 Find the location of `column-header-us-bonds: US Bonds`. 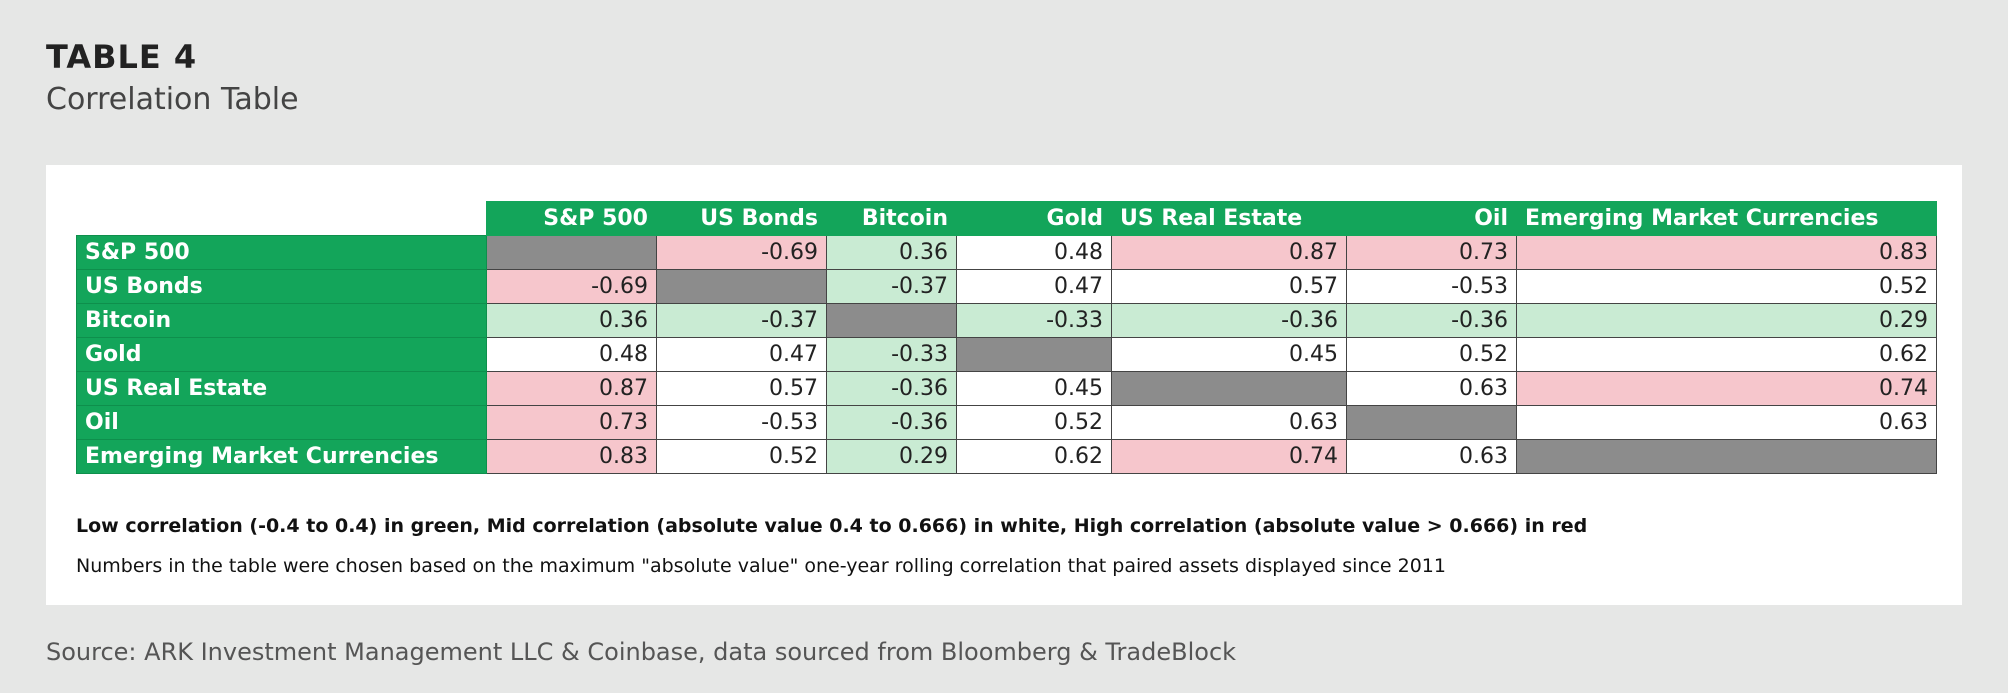

column-header-us-bonds: US Bonds is located at coordinates (741, 218).